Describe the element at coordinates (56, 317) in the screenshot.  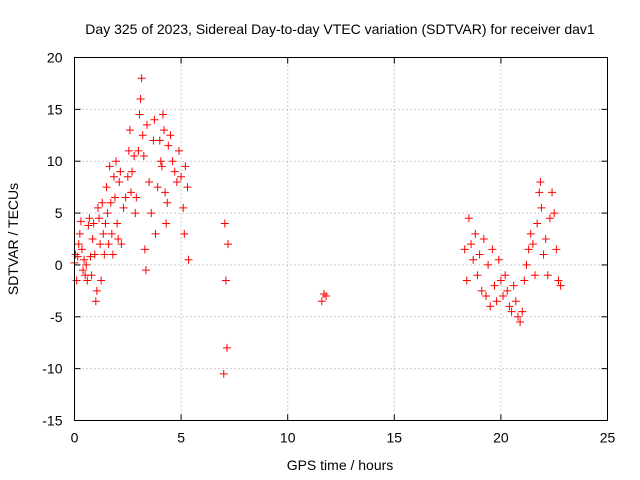
I see `y-tick-label: -5` at that location.